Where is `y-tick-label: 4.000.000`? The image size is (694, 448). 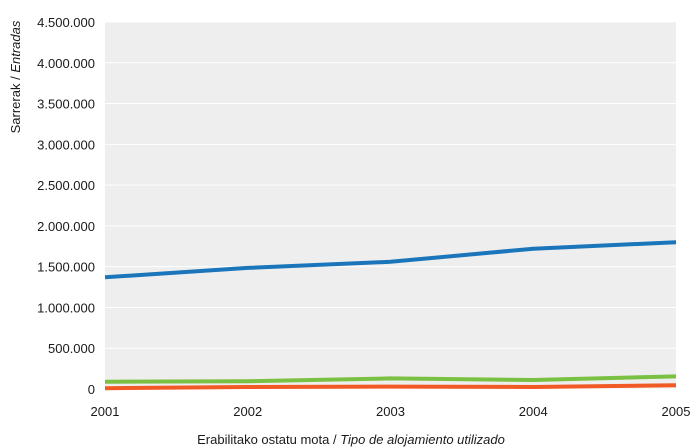 y-tick-label: 4.000.000 is located at coordinates (66, 63).